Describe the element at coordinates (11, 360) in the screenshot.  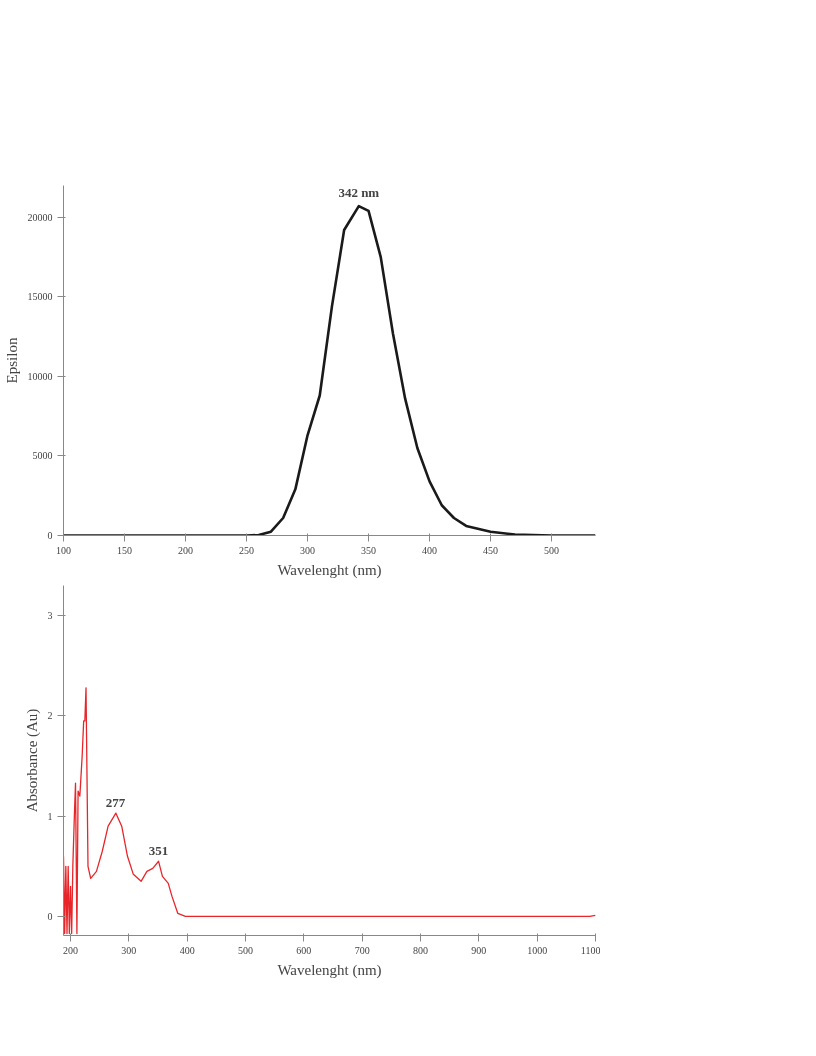
I see `y-axis-title: Epsilon` at that location.